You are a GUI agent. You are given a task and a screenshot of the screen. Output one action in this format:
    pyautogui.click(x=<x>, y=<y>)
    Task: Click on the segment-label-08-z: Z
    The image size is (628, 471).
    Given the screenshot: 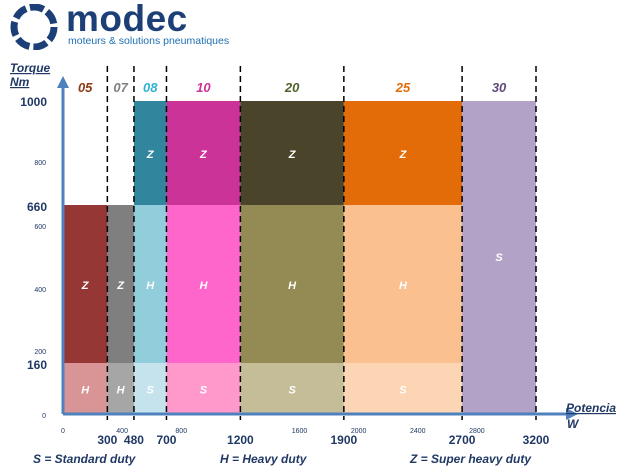 What is the action you would take?
    pyautogui.click(x=150, y=155)
    